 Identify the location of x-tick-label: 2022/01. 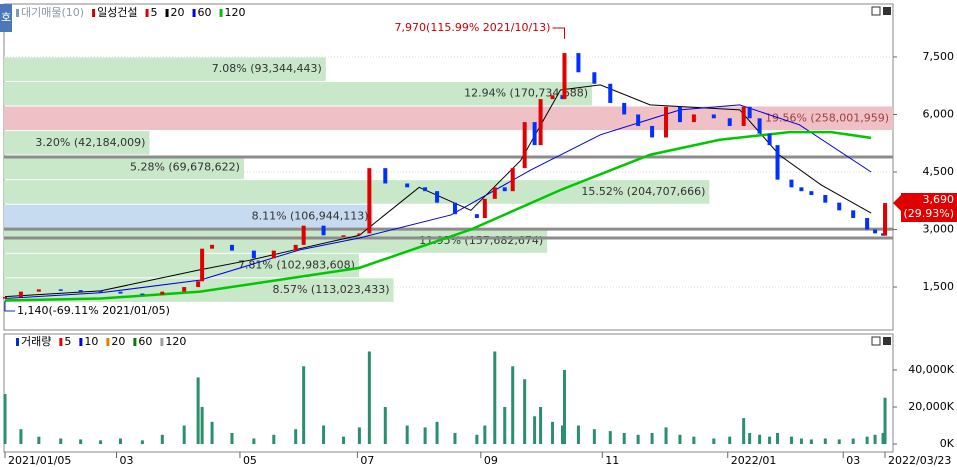
(754, 460).